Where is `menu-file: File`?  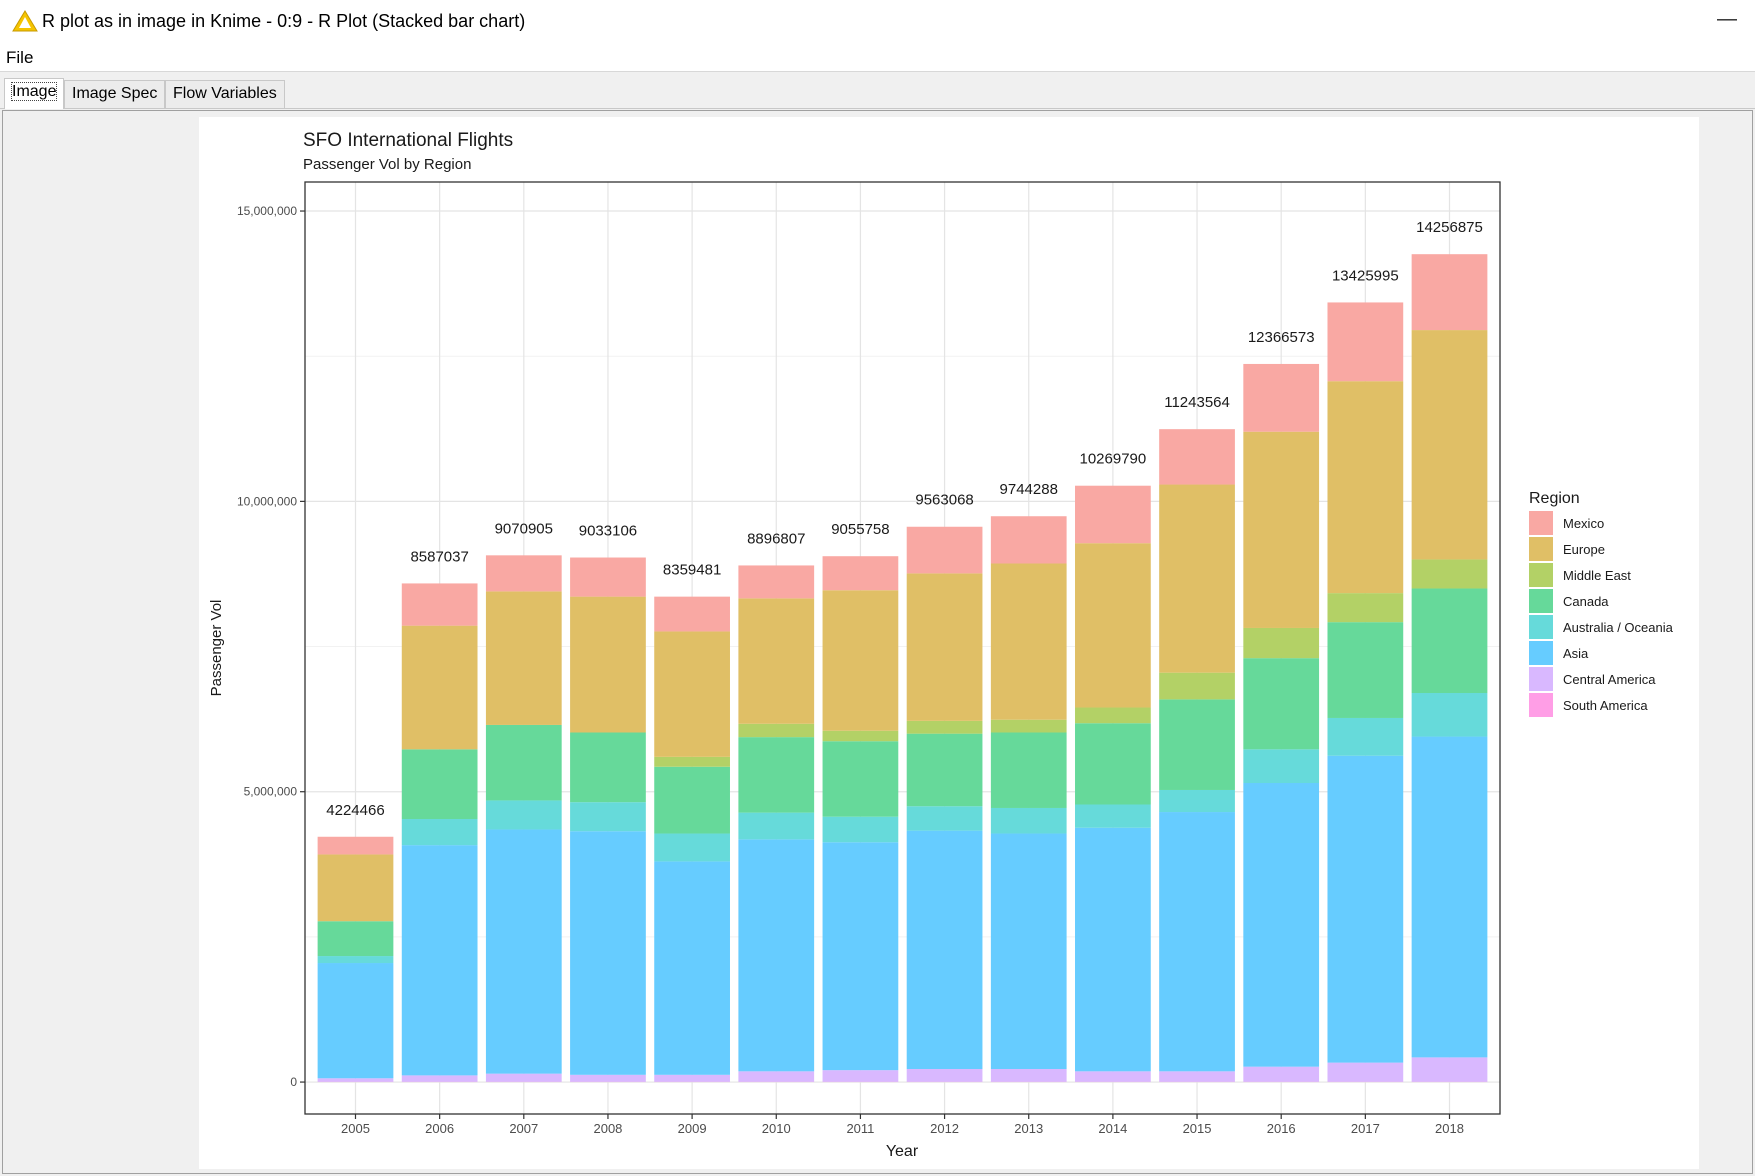 menu-file: File is located at coordinates (20, 57).